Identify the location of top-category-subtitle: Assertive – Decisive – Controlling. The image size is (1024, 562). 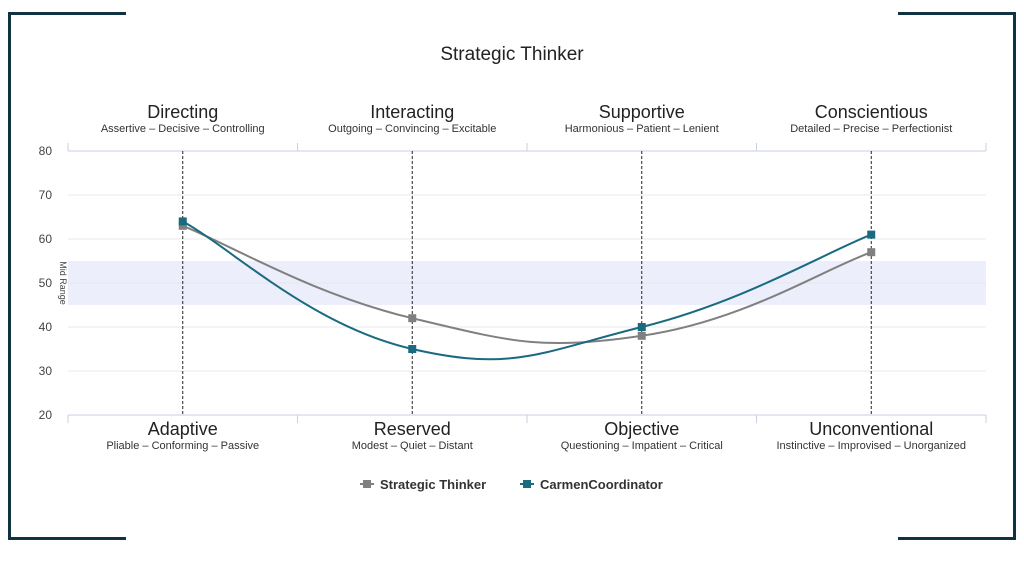
(183, 129).